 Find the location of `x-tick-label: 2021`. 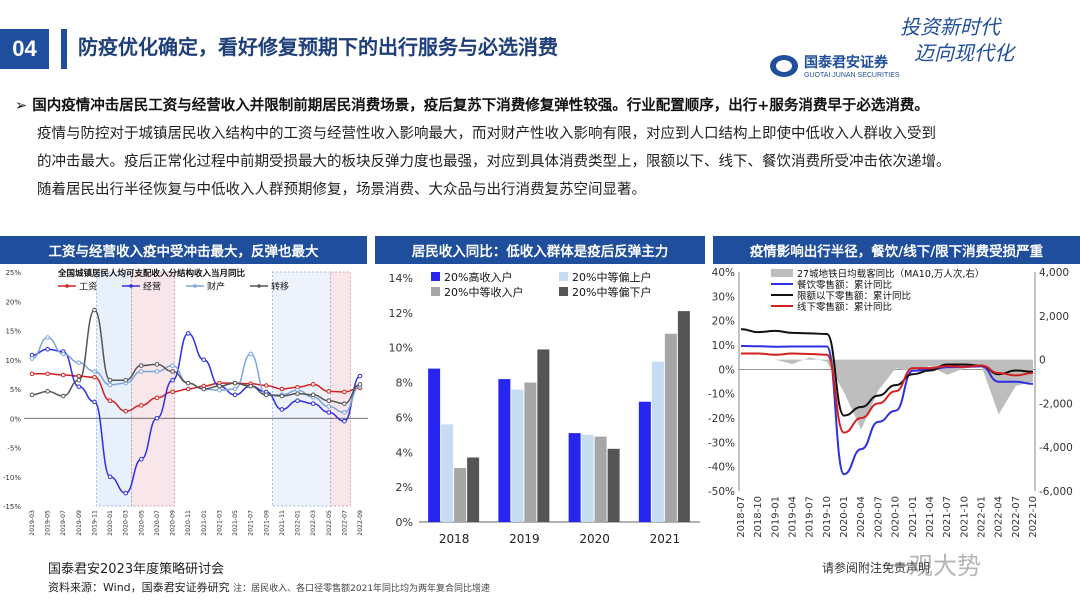

x-tick-label: 2021 is located at coordinates (665, 539).